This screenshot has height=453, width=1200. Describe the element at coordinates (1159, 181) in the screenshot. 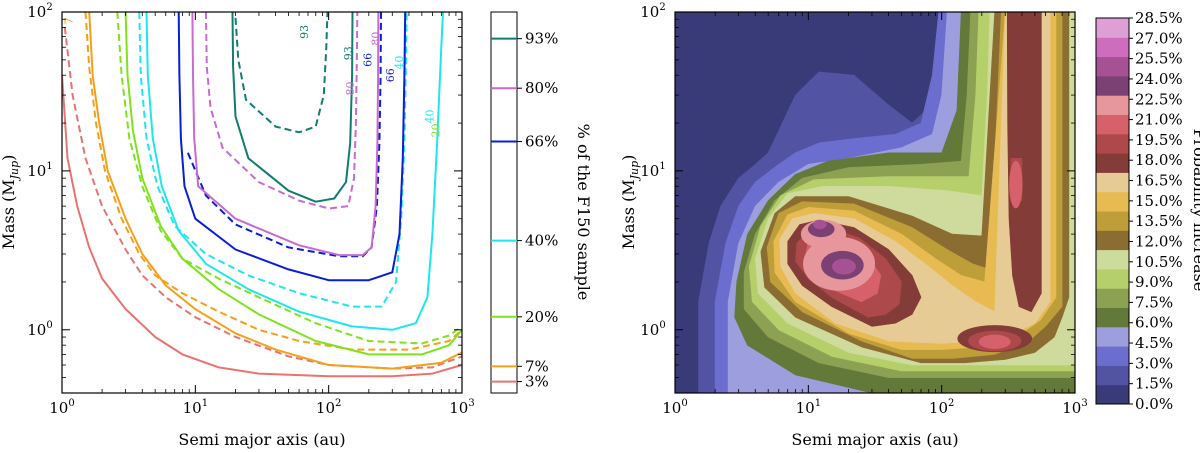

I see `colorbar-tick-label: 16.5%` at that location.